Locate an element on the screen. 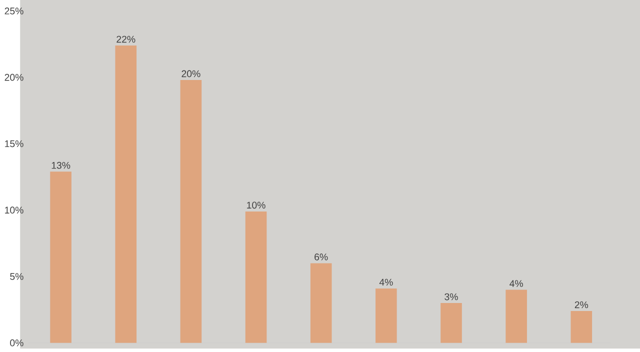 This screenshot has height=352, width=640. data-label: 10% is located at coordinates (256, 205).